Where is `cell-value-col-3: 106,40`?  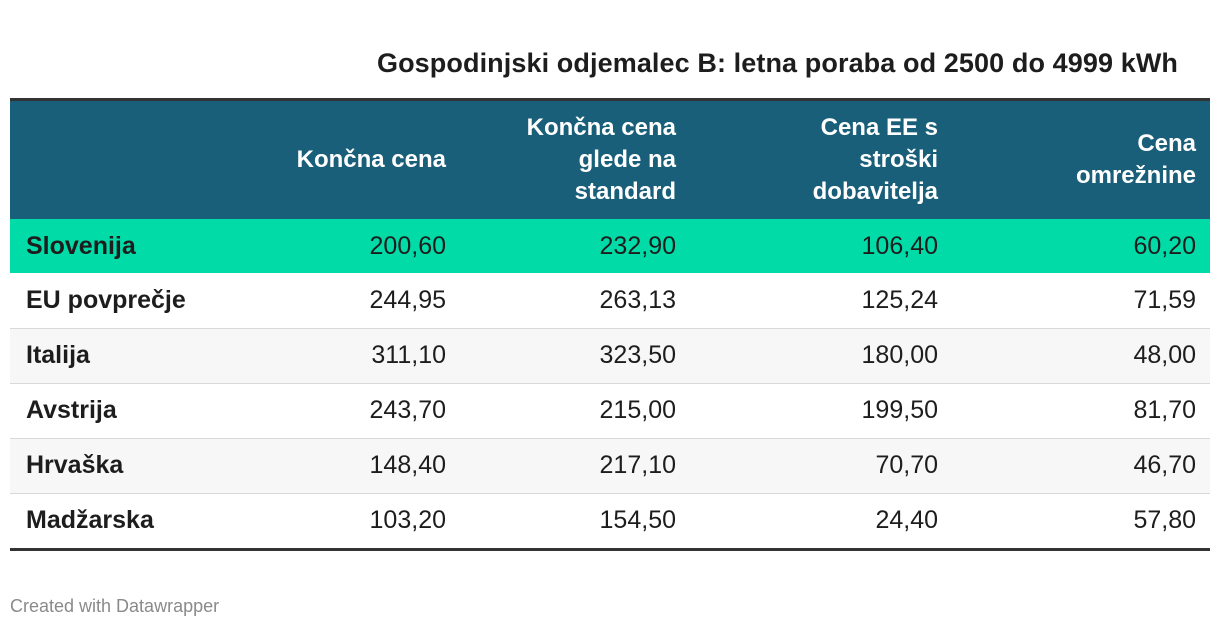 cell-value-col-3: 106,40 is located at coordinates (821, 246).